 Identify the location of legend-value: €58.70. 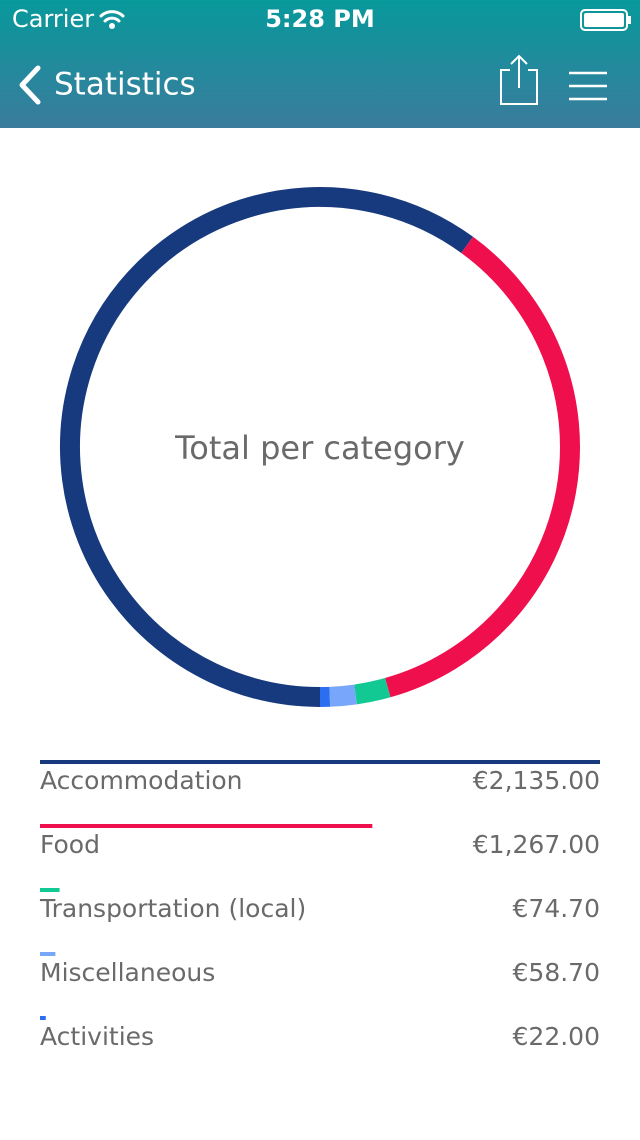
(556, 972).